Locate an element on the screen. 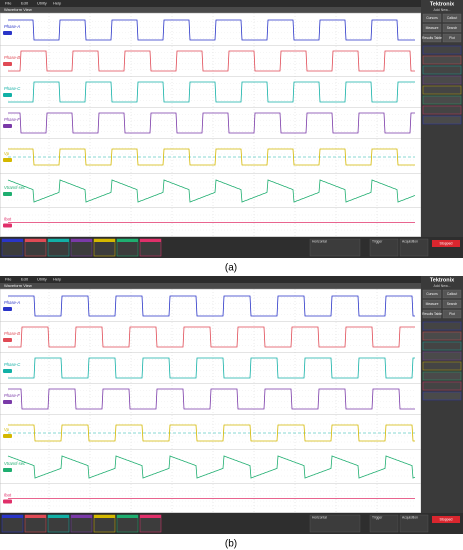  lane-label: Phase-B is located at coordinates (12, 57).